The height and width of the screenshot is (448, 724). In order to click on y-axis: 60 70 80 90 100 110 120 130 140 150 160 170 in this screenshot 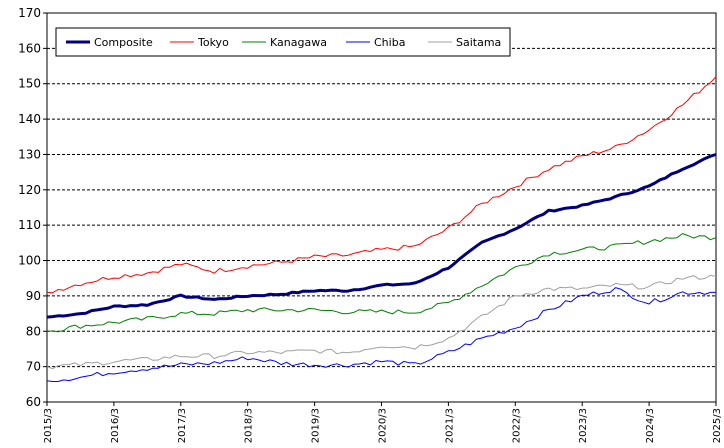, I will do `click(32, 207)`.